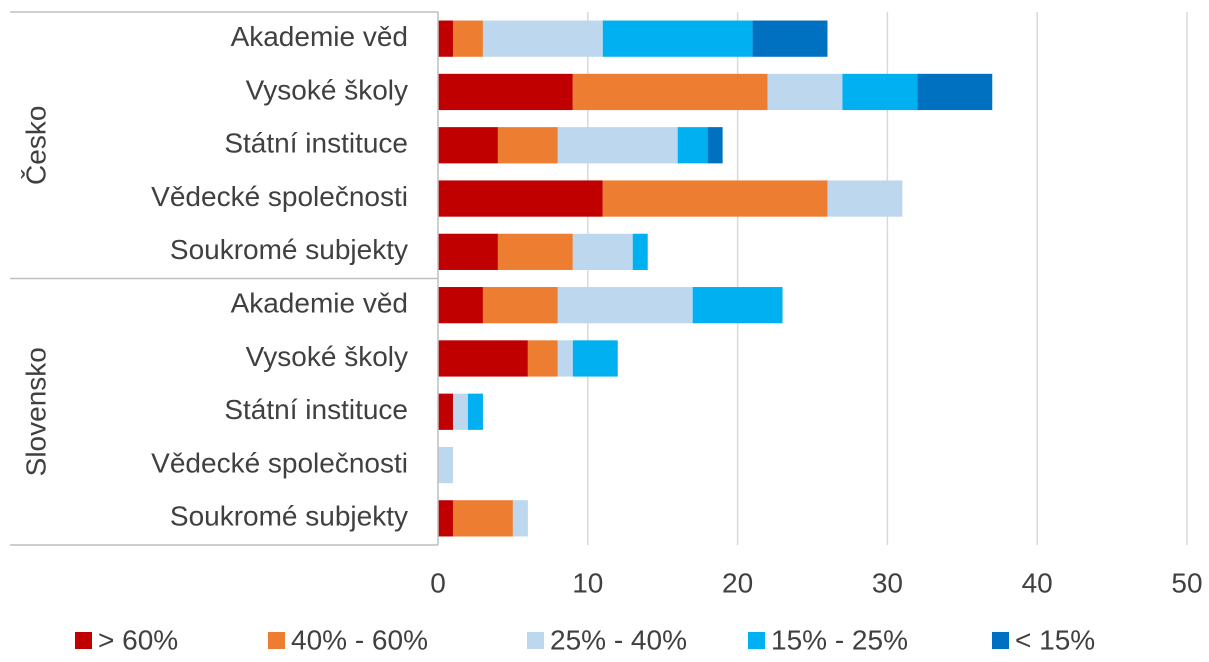 This screenshot has height=662, width=1209. I want to click on x-tick-label: 50, so click(1186, 582).